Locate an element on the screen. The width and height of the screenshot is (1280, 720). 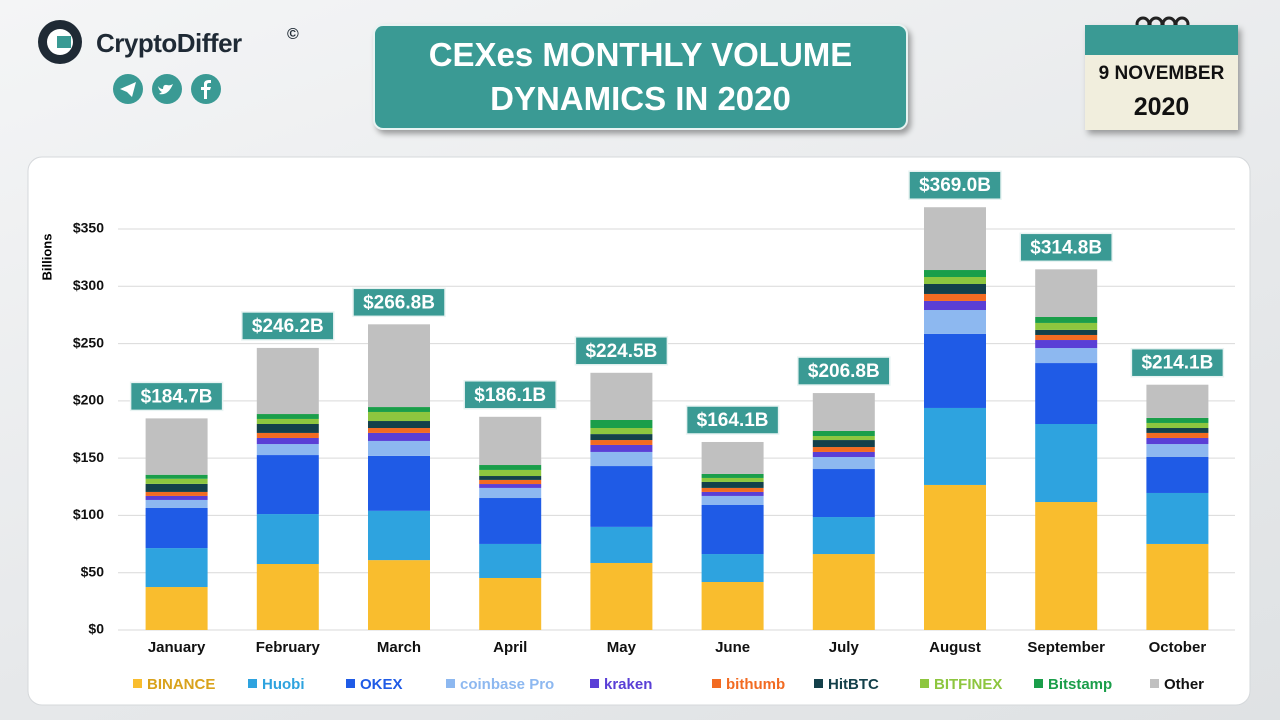
logo is located at coordinates (64, 42).